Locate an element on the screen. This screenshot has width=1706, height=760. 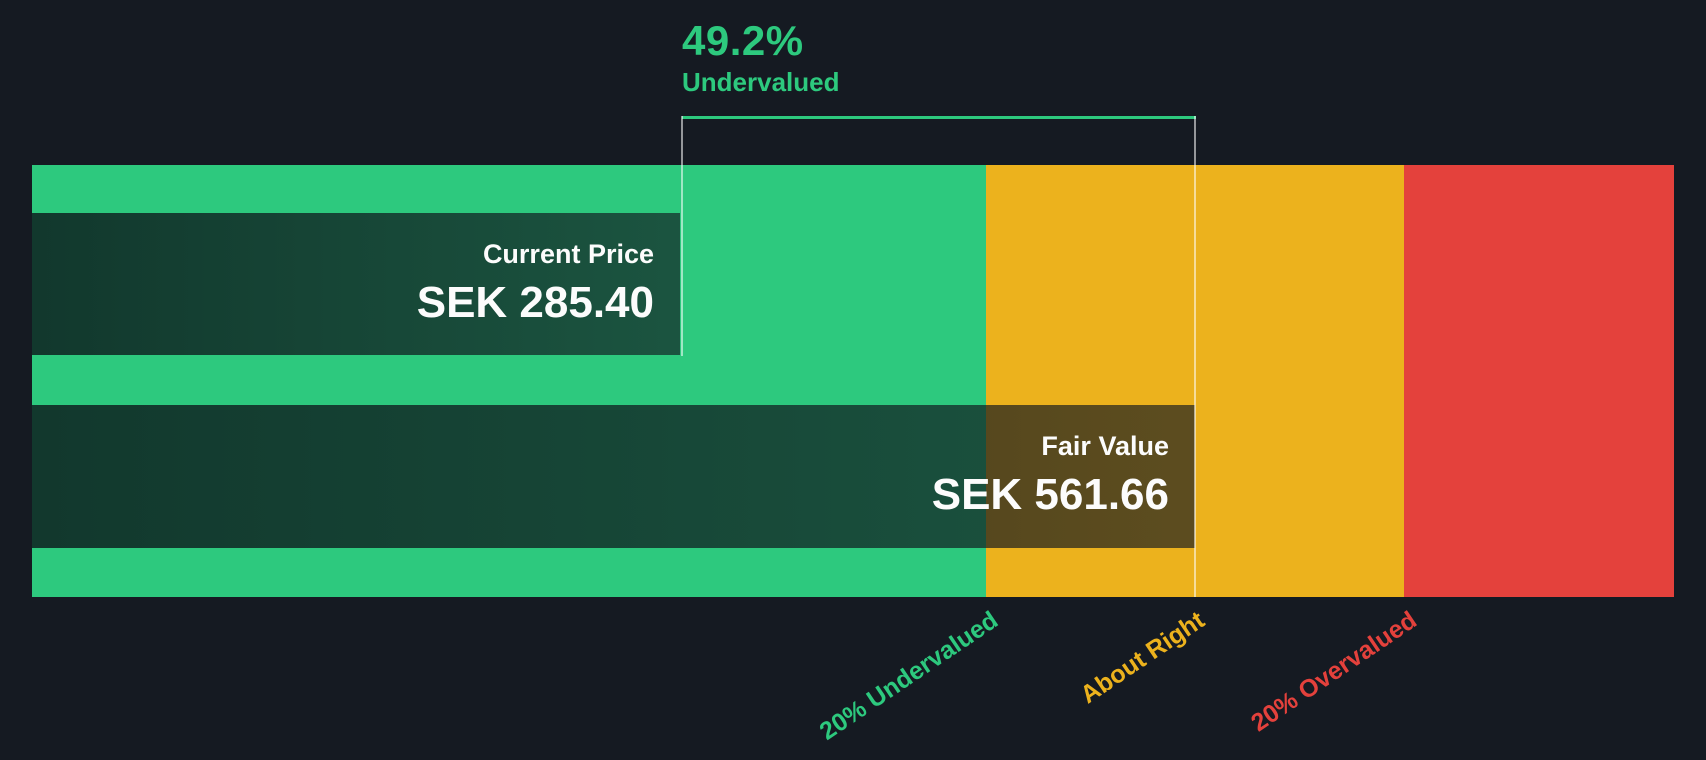
zone-label-about-right: About Right is located at coordinates (1142, 658).